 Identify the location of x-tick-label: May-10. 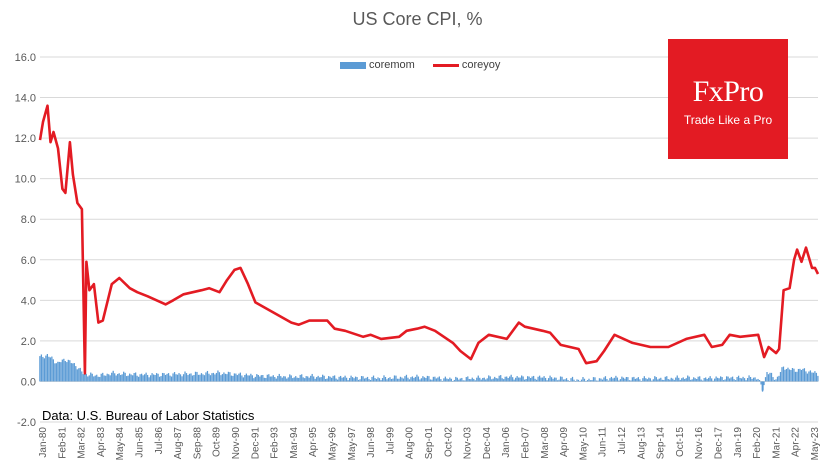
(583, 444).